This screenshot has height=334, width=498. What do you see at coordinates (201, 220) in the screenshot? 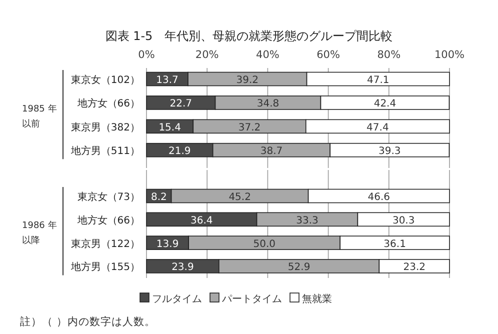
I see `data-label: 36.4` at bounding box center [201, 220].